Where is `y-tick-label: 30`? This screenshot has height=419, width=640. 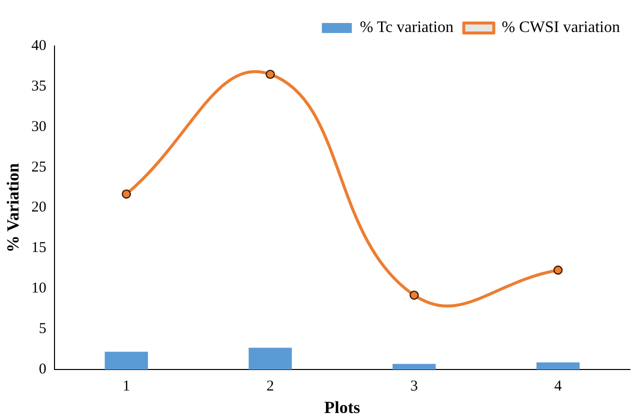
y-tick-label: 30 is located at coordinates (38, 126).